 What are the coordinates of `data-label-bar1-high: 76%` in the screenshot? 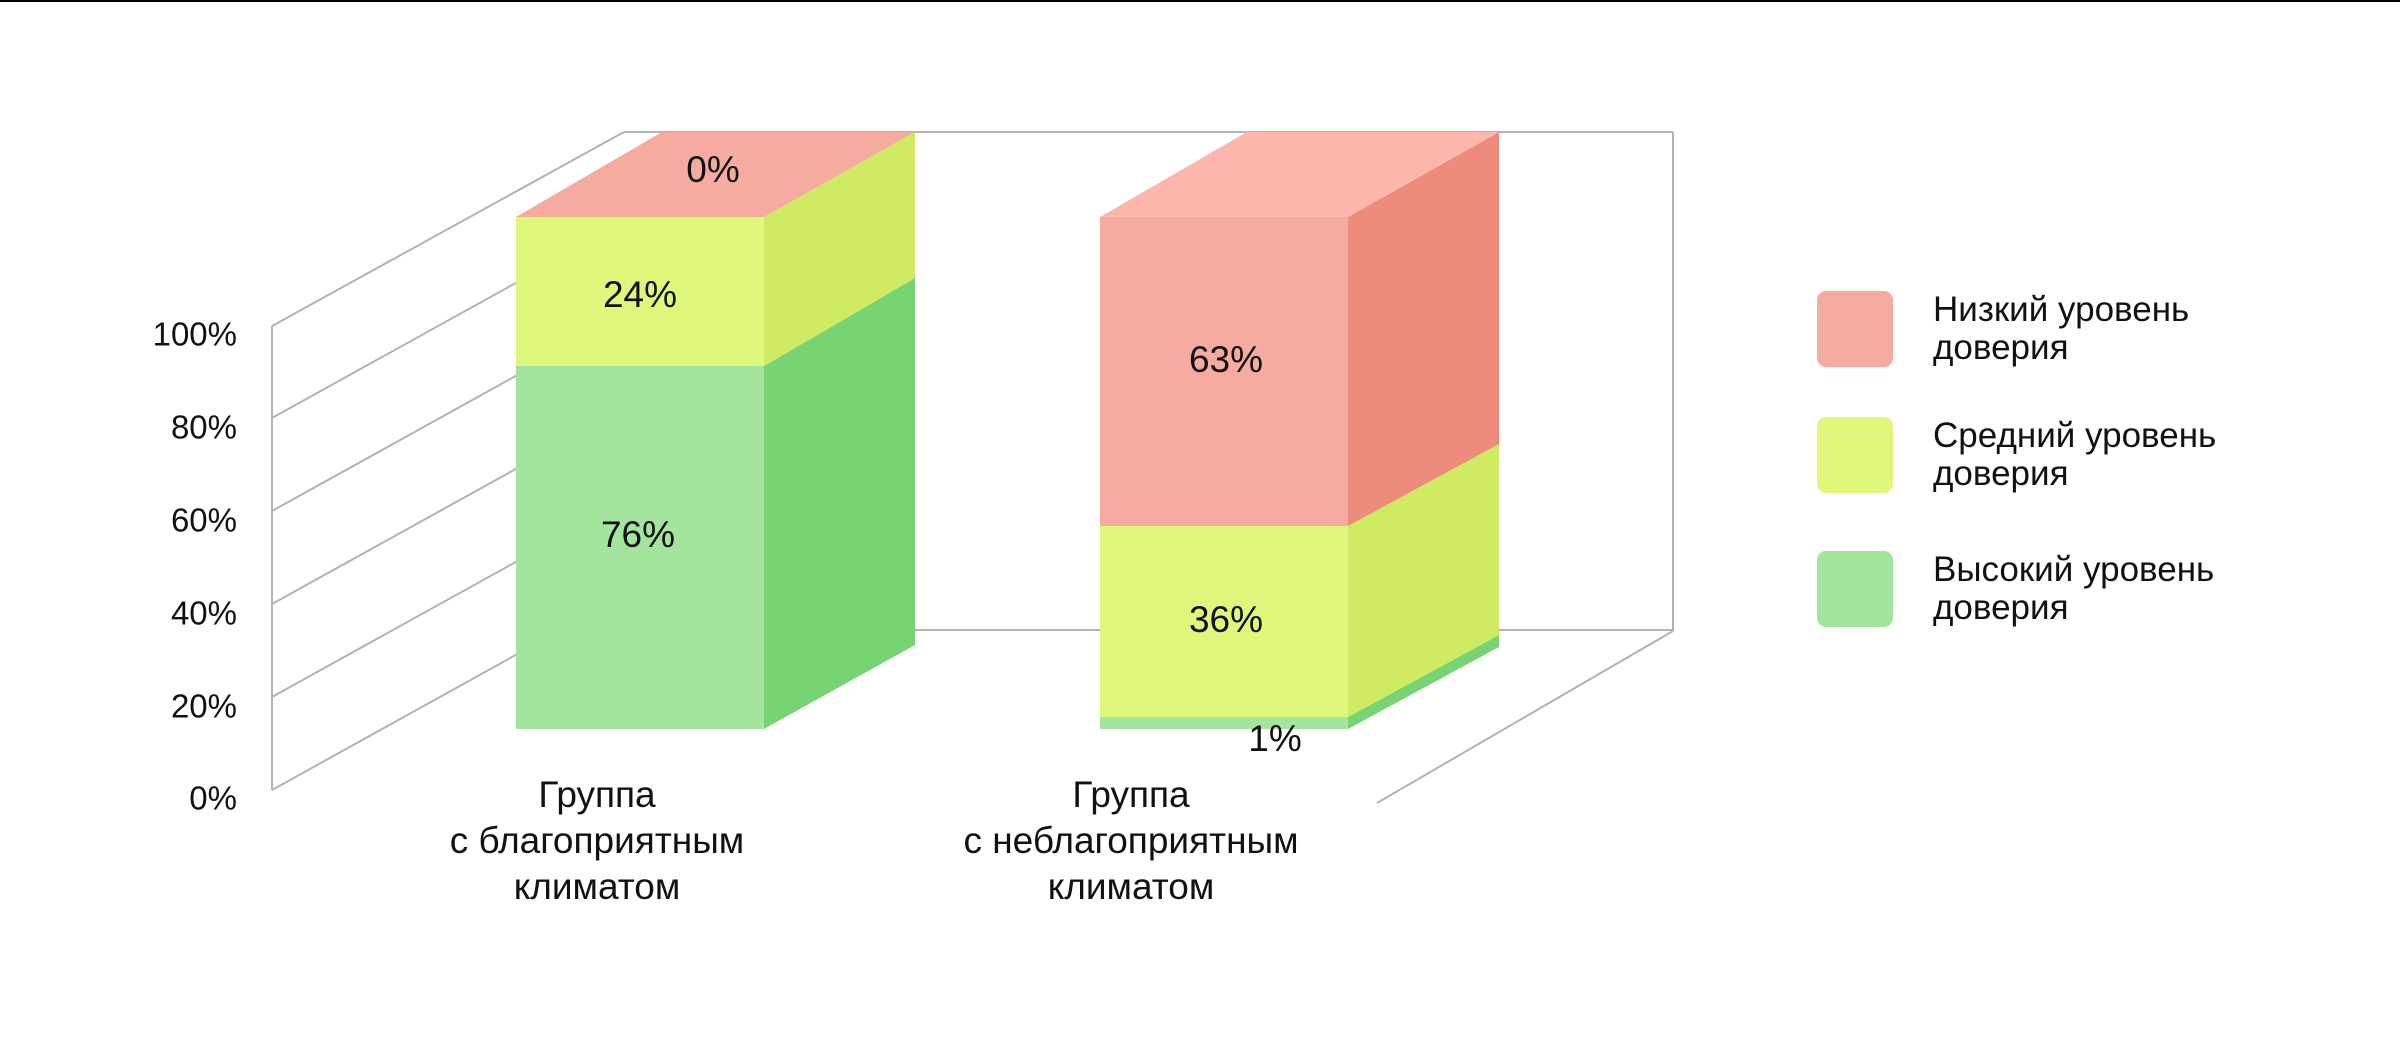 It's located at (638, 534).